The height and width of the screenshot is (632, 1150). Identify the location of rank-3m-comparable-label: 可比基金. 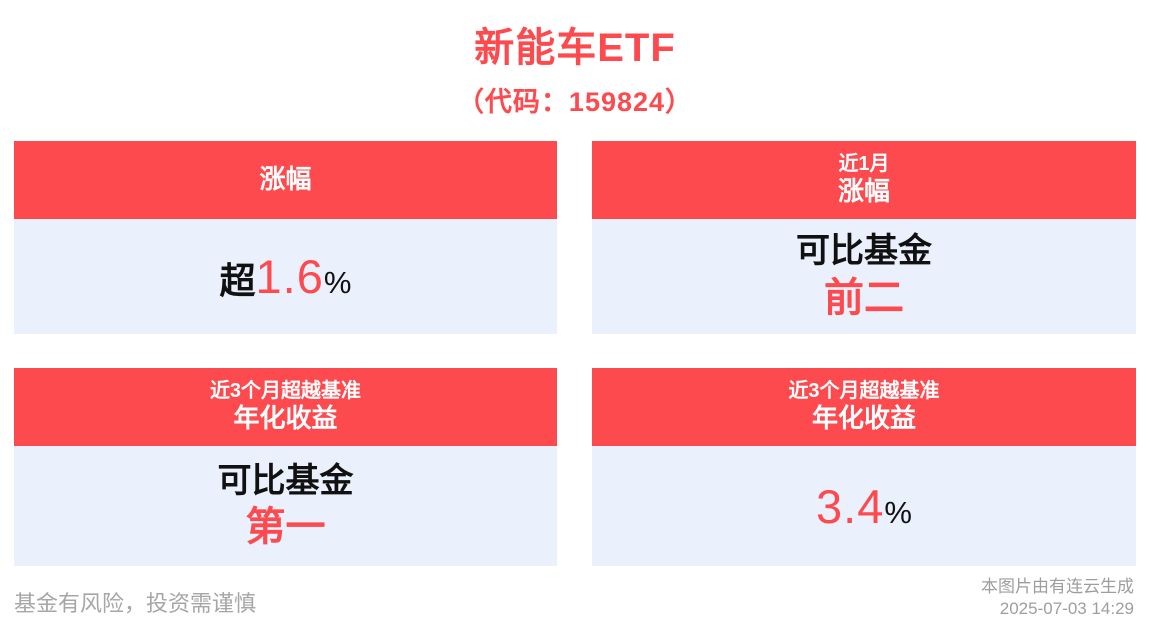
(285, 480).